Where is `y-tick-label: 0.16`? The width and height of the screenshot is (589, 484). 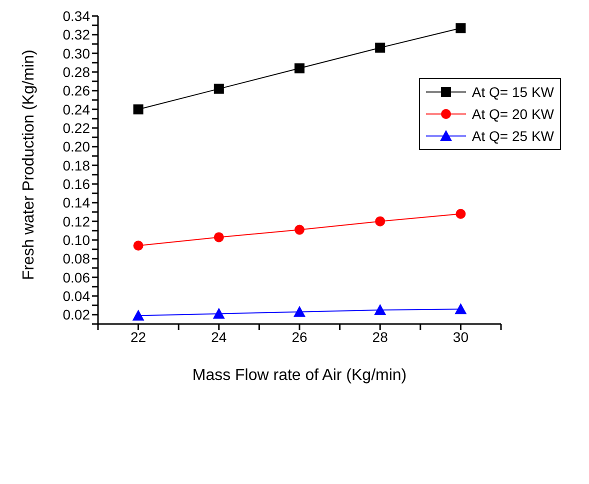
y-tick-label: 0.16 is located at coordinates (76, 184).